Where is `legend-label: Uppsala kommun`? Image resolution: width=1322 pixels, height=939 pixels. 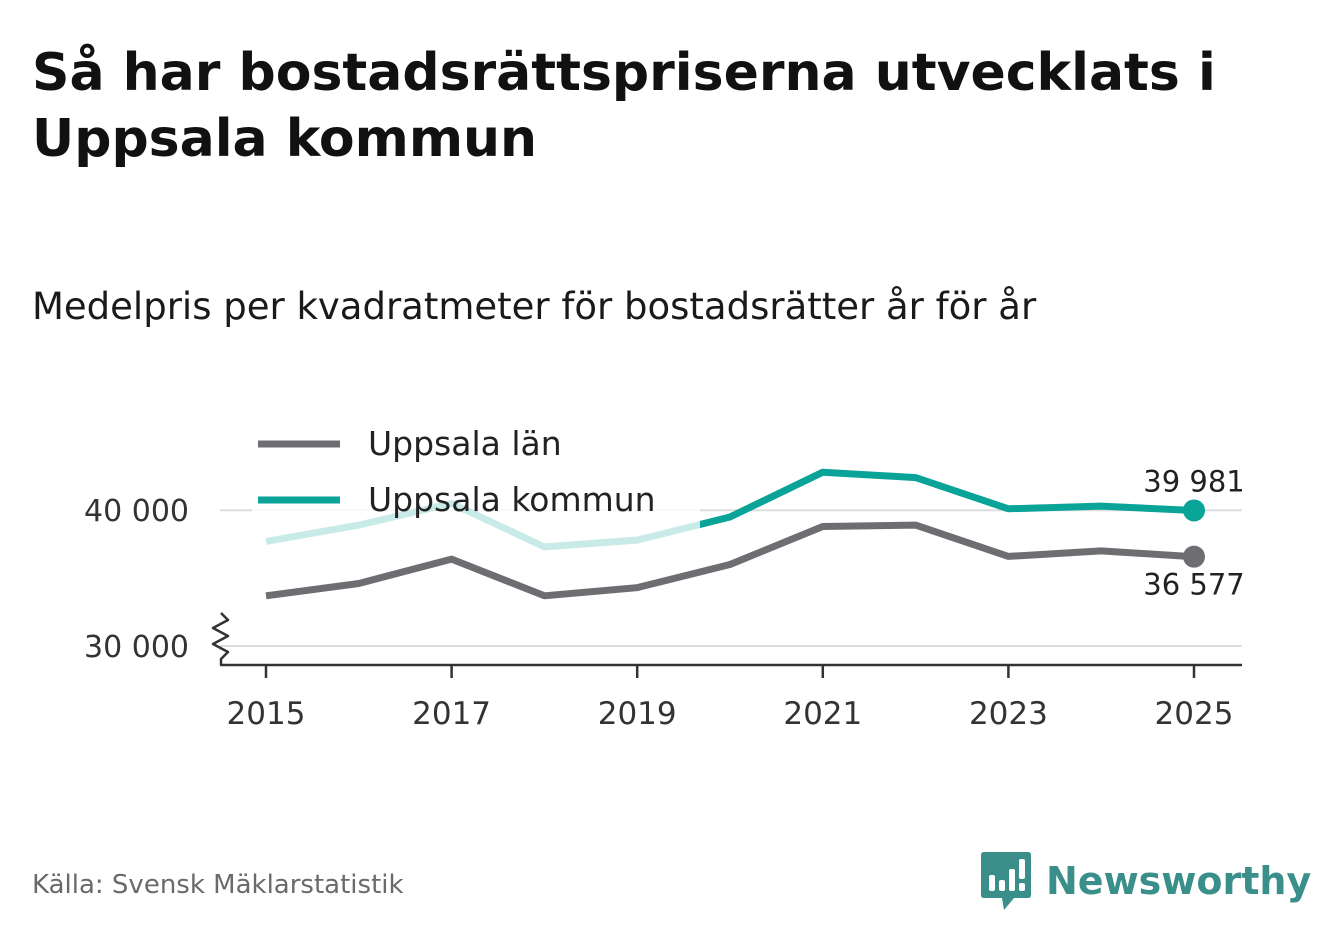 legend-label: Uppsala kommun is located at coordinates (512, 499).